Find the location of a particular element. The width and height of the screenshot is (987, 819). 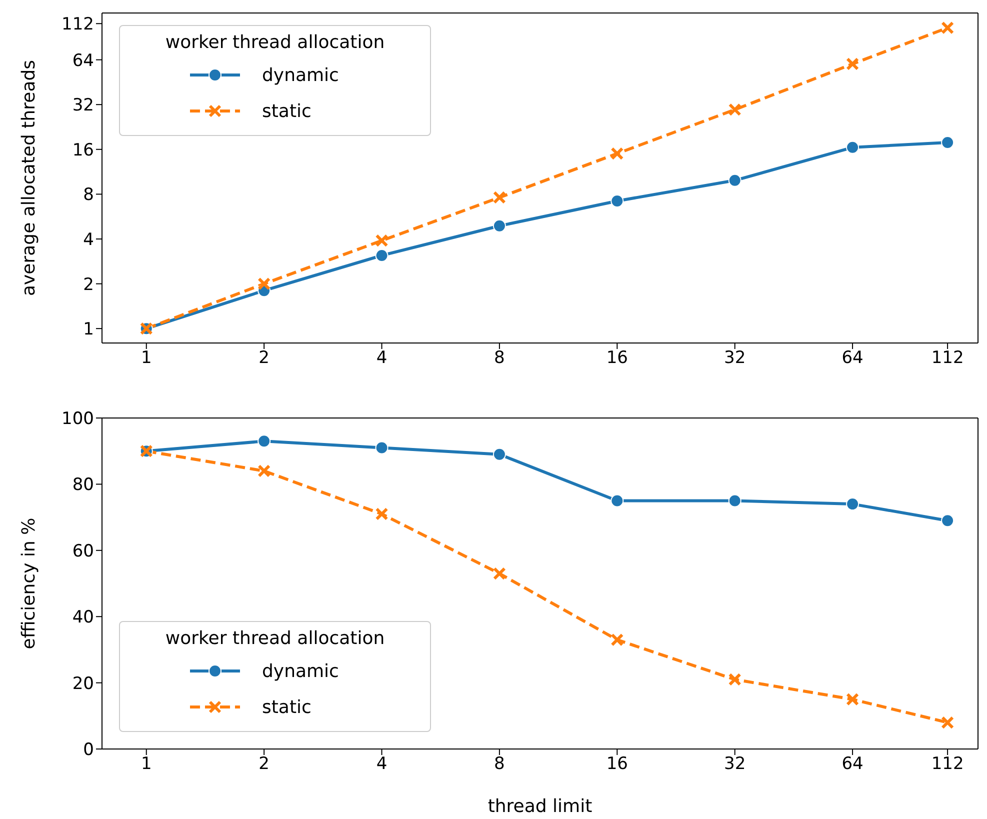

y-tick-label: 0 is located at coordinates (88, 750).